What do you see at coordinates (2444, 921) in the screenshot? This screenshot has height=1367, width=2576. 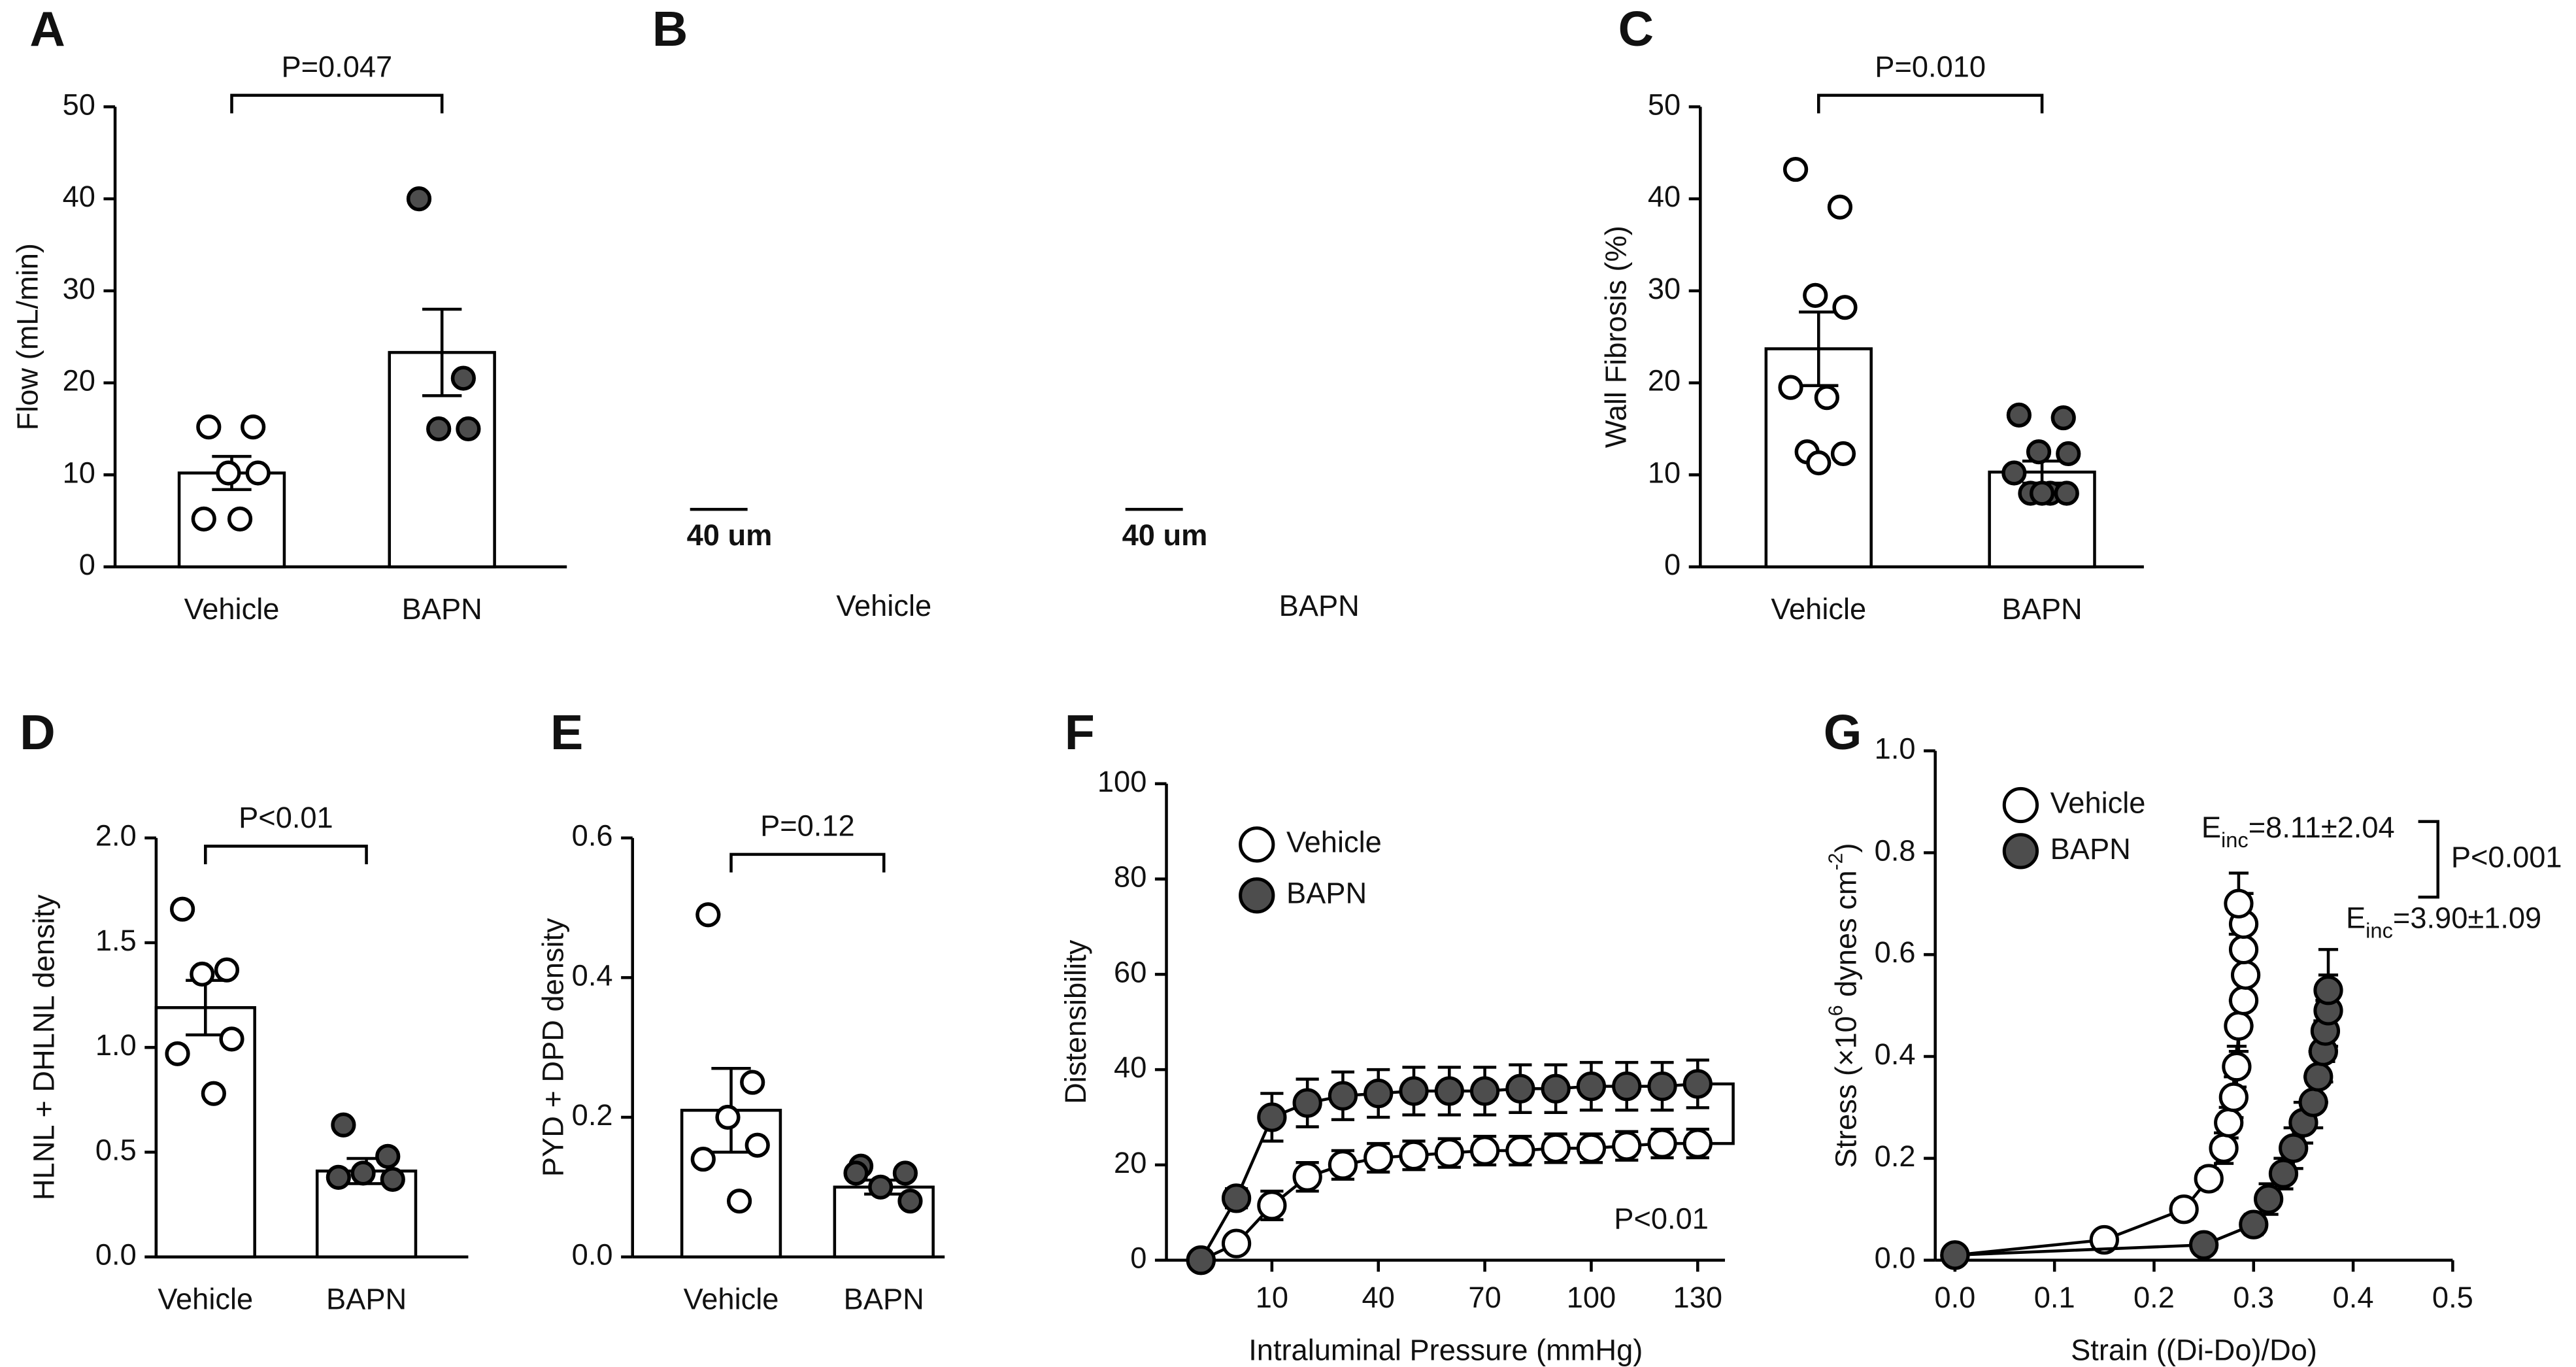 I see `modulus-label: Einc=3.90±1.09` at bounding box center [2444, 921].